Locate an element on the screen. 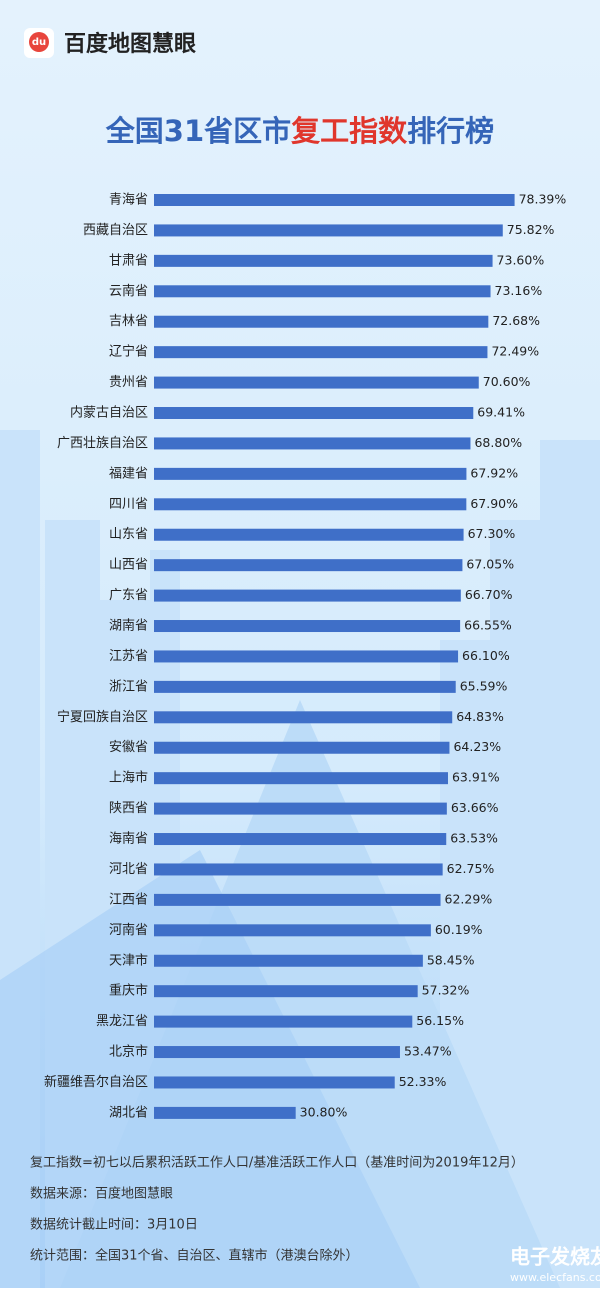 Image resolution: width=600 pixels, height=1292 pixels. category-label: 吉林省 is located at coordinates (128, 321).